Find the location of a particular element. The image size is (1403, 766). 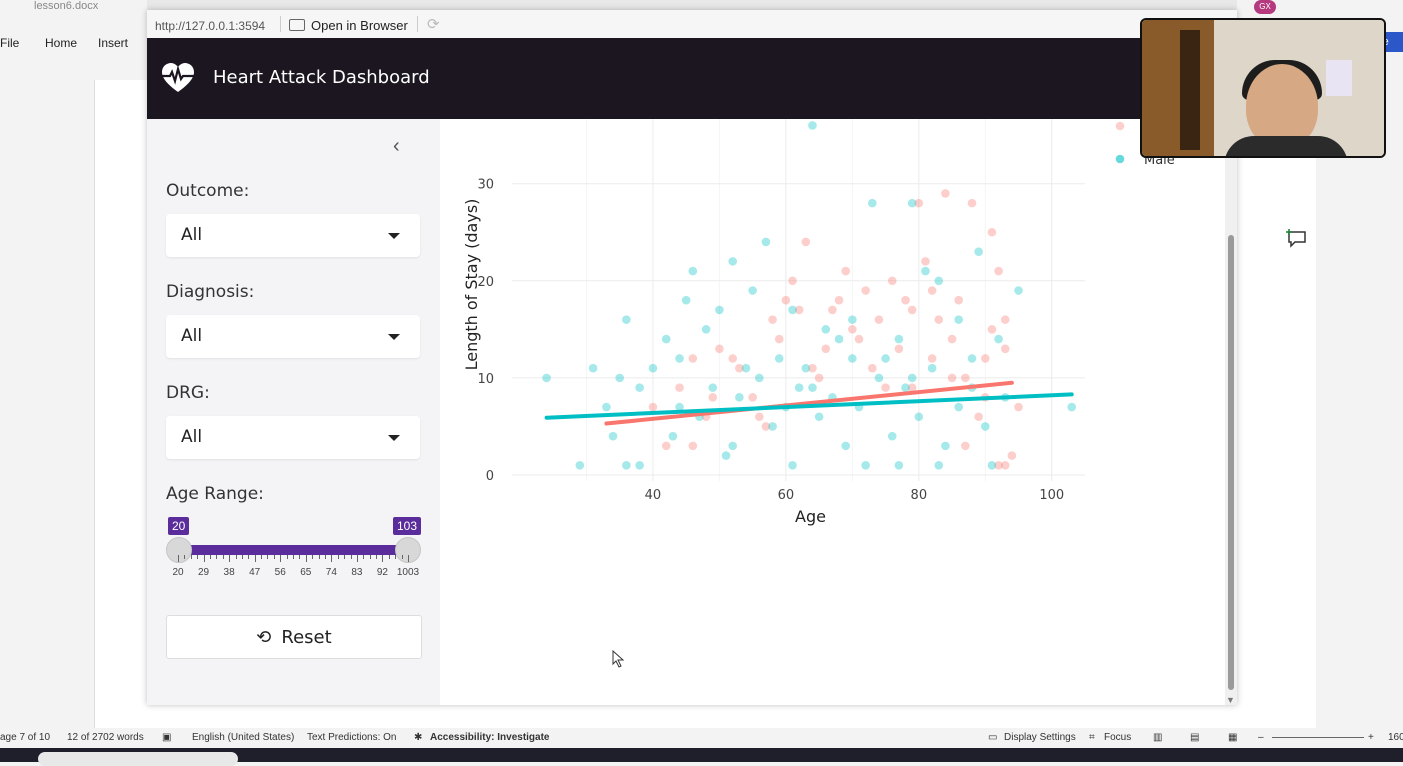

slider-tick-label: 47 is located at coordinates (255, 572).